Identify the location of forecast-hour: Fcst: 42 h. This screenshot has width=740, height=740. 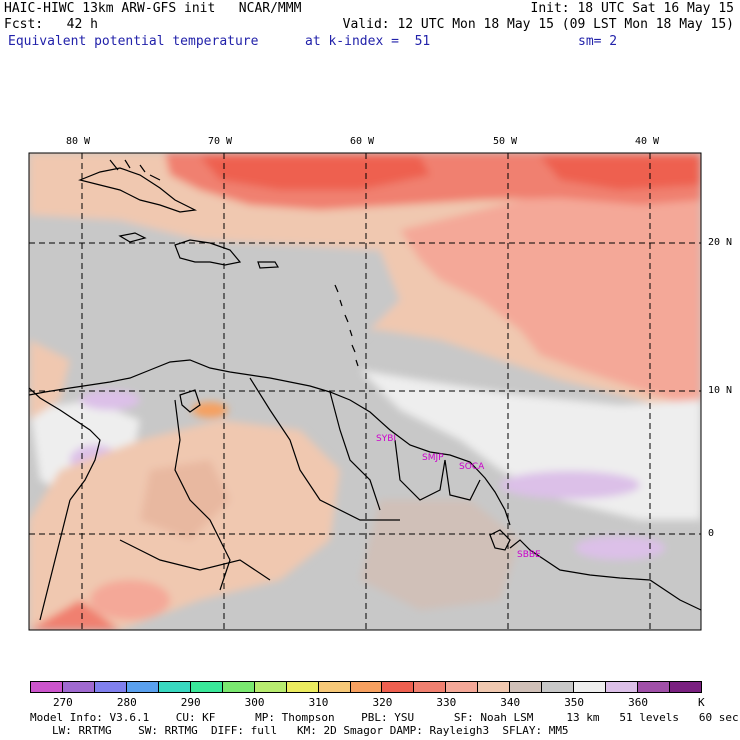
(51, 24).